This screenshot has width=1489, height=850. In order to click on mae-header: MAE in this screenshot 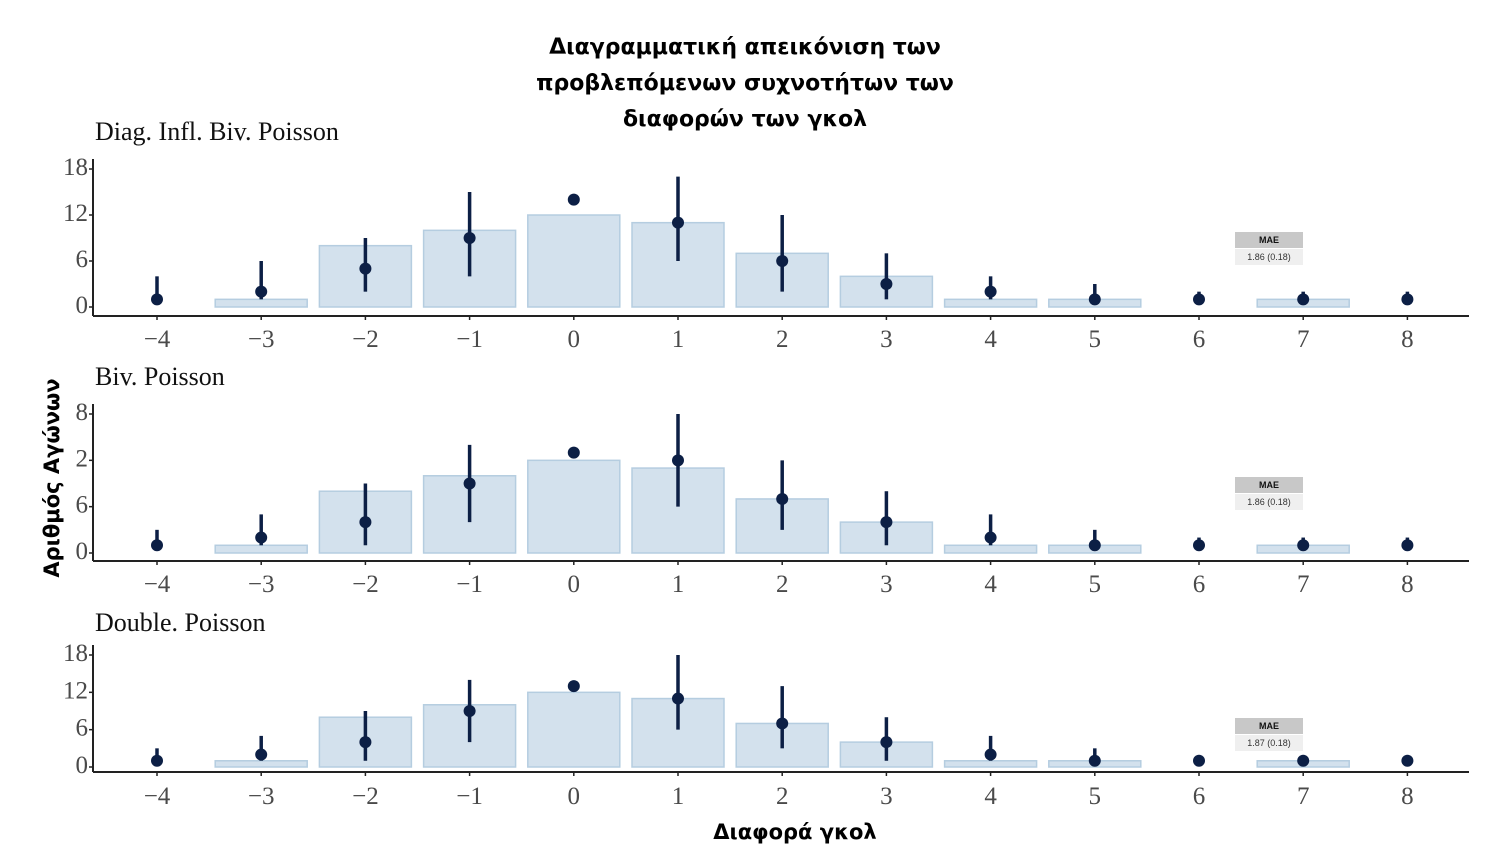, I will do `click(1269, 240)`.